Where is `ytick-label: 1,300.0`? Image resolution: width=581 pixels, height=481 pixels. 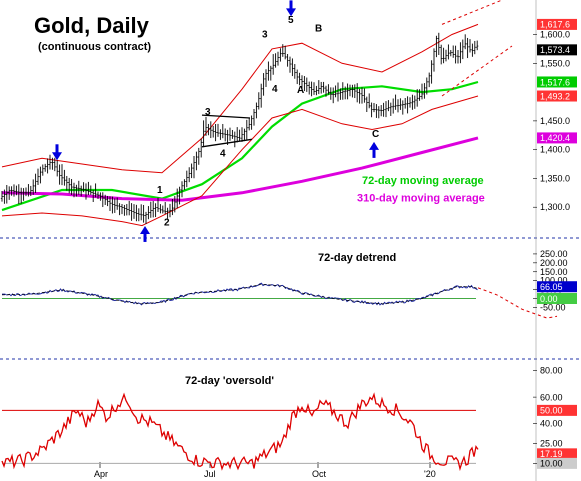 ytick-label: 1,300.0 is located at coordinates (555, 207).